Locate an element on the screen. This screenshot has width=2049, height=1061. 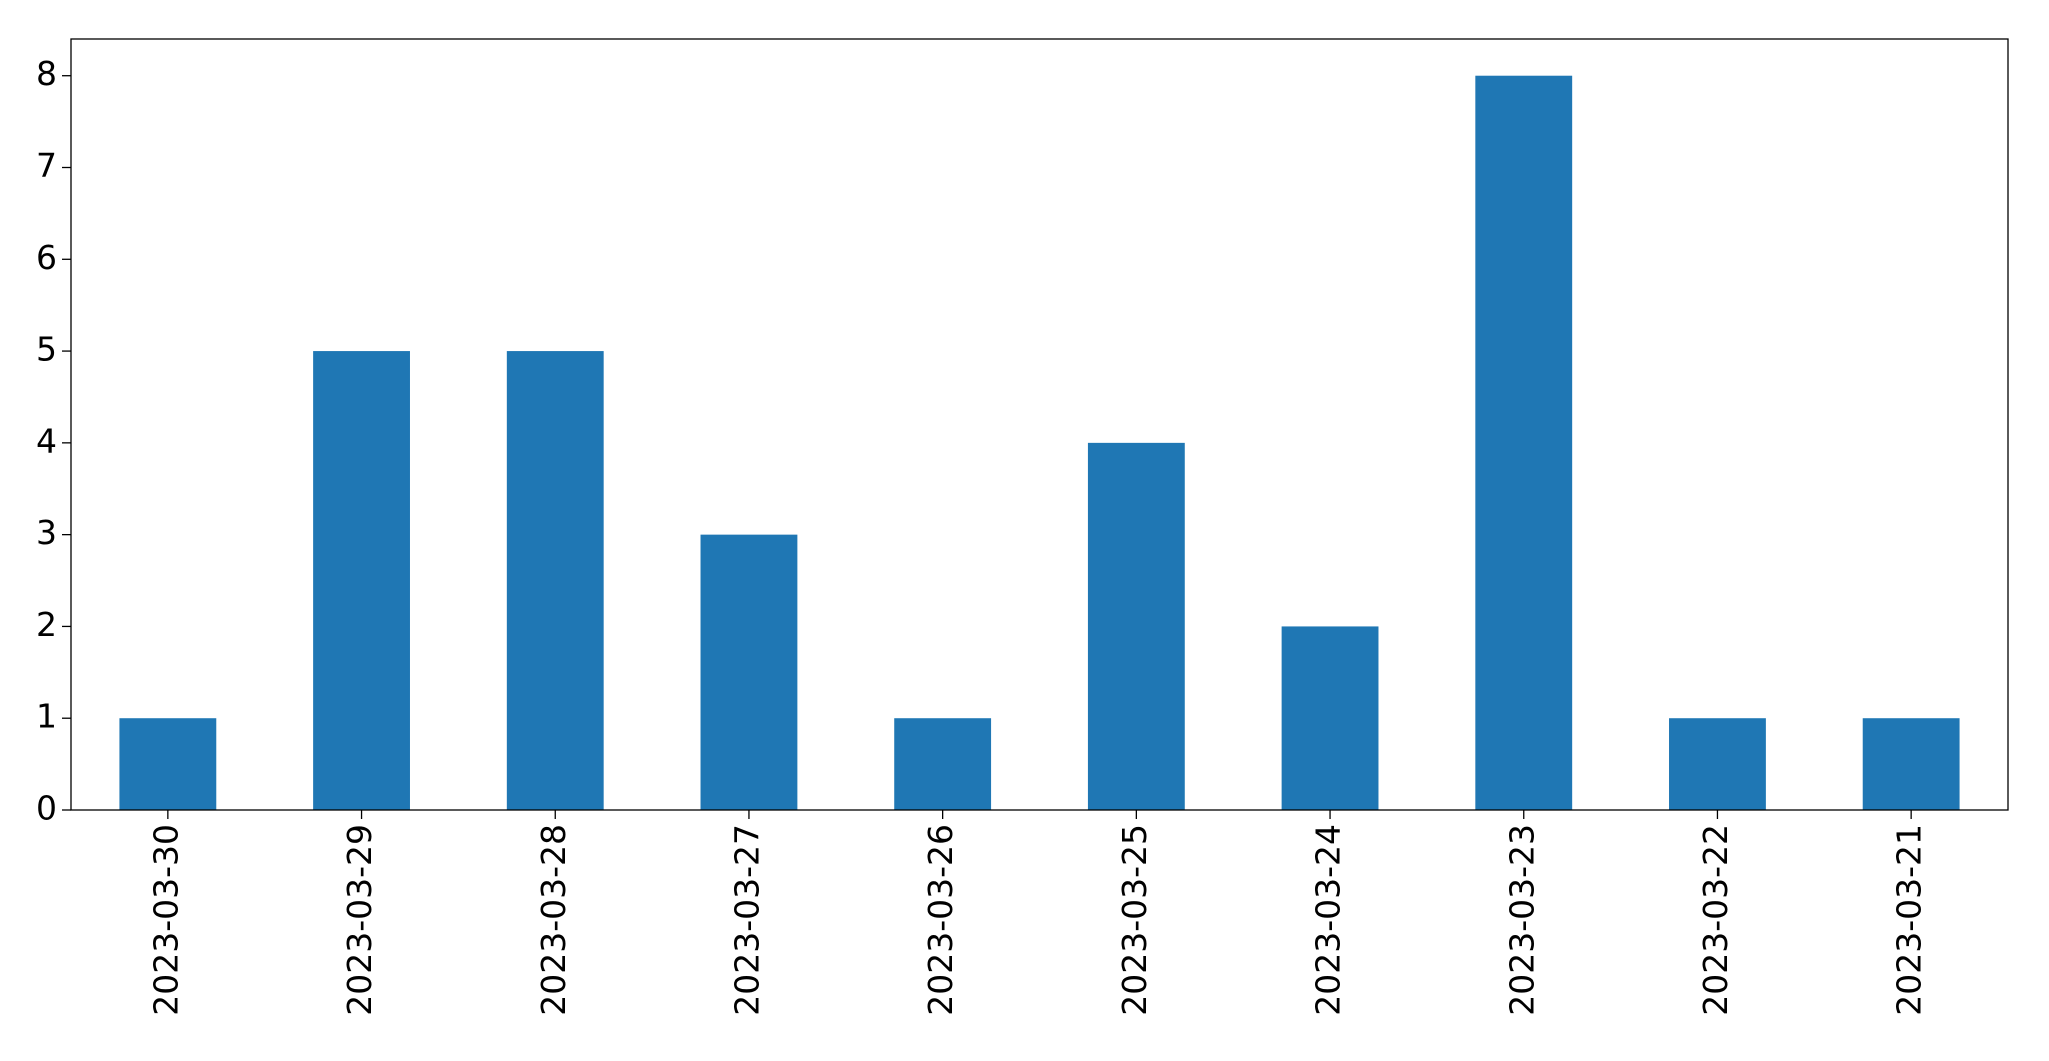
x-tick-label: 2023-03-24 is located at coordinates (1328, 920).